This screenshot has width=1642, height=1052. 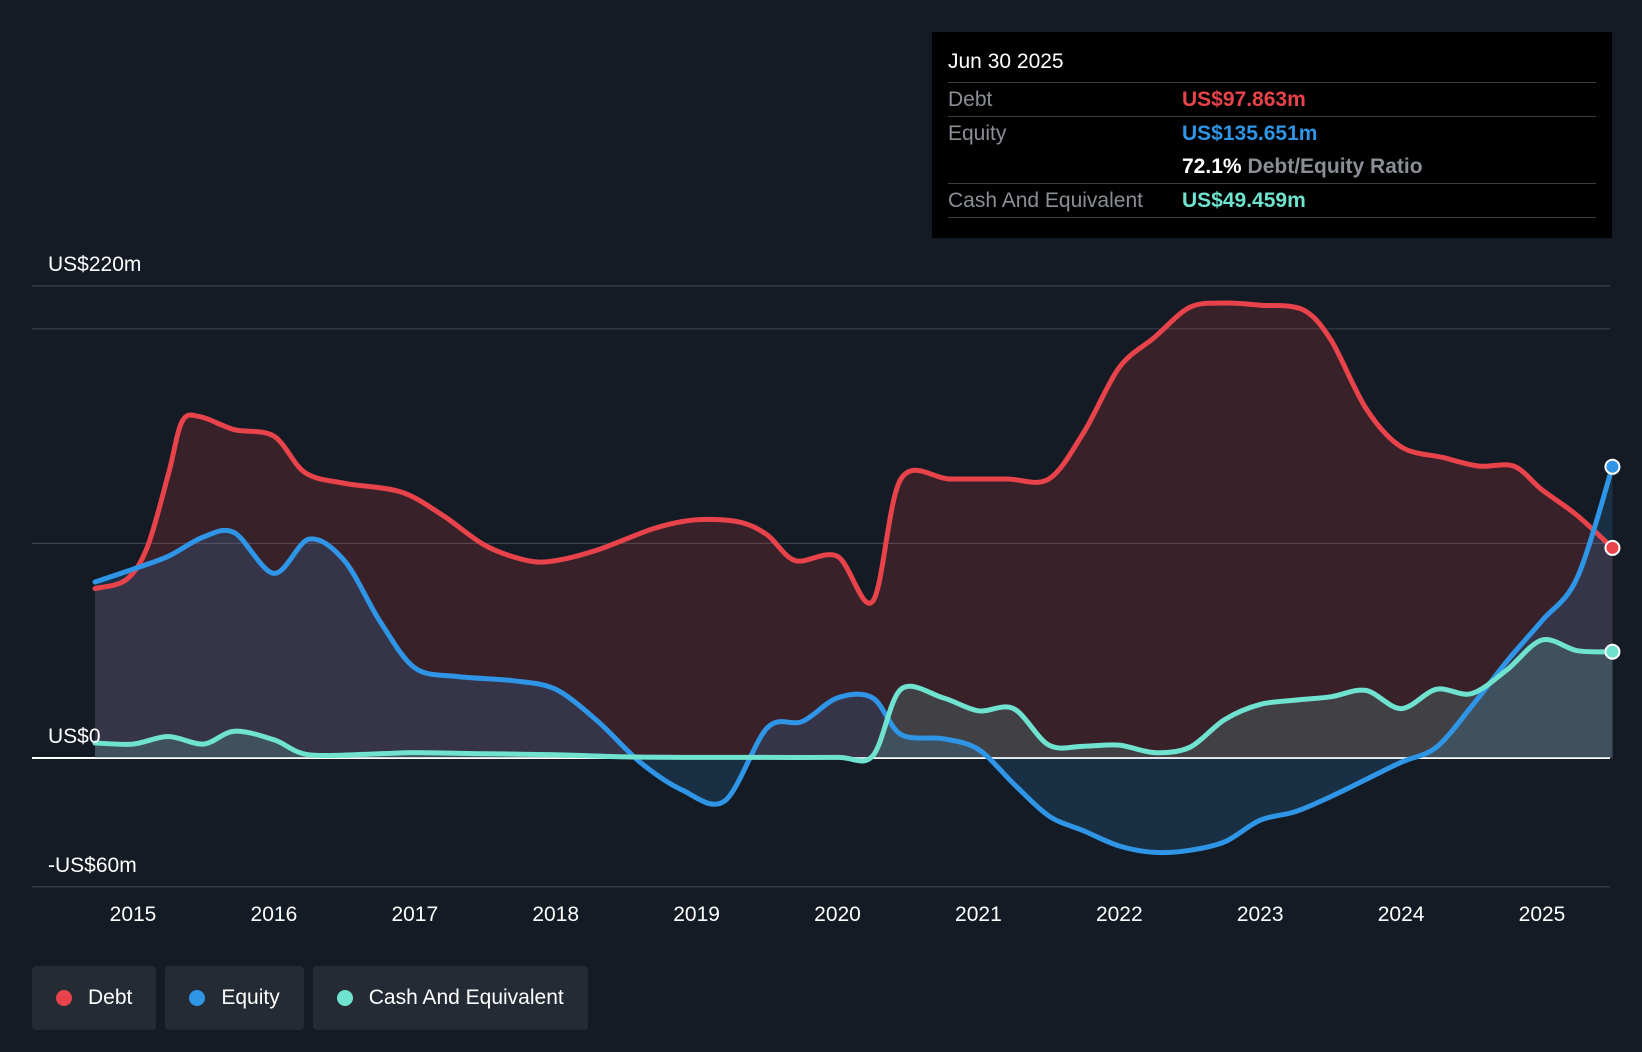 What do you see at coordinates (74, 736) in the screenshot?
I see `y-label-0: US$0` at bounding box center [74, 736].